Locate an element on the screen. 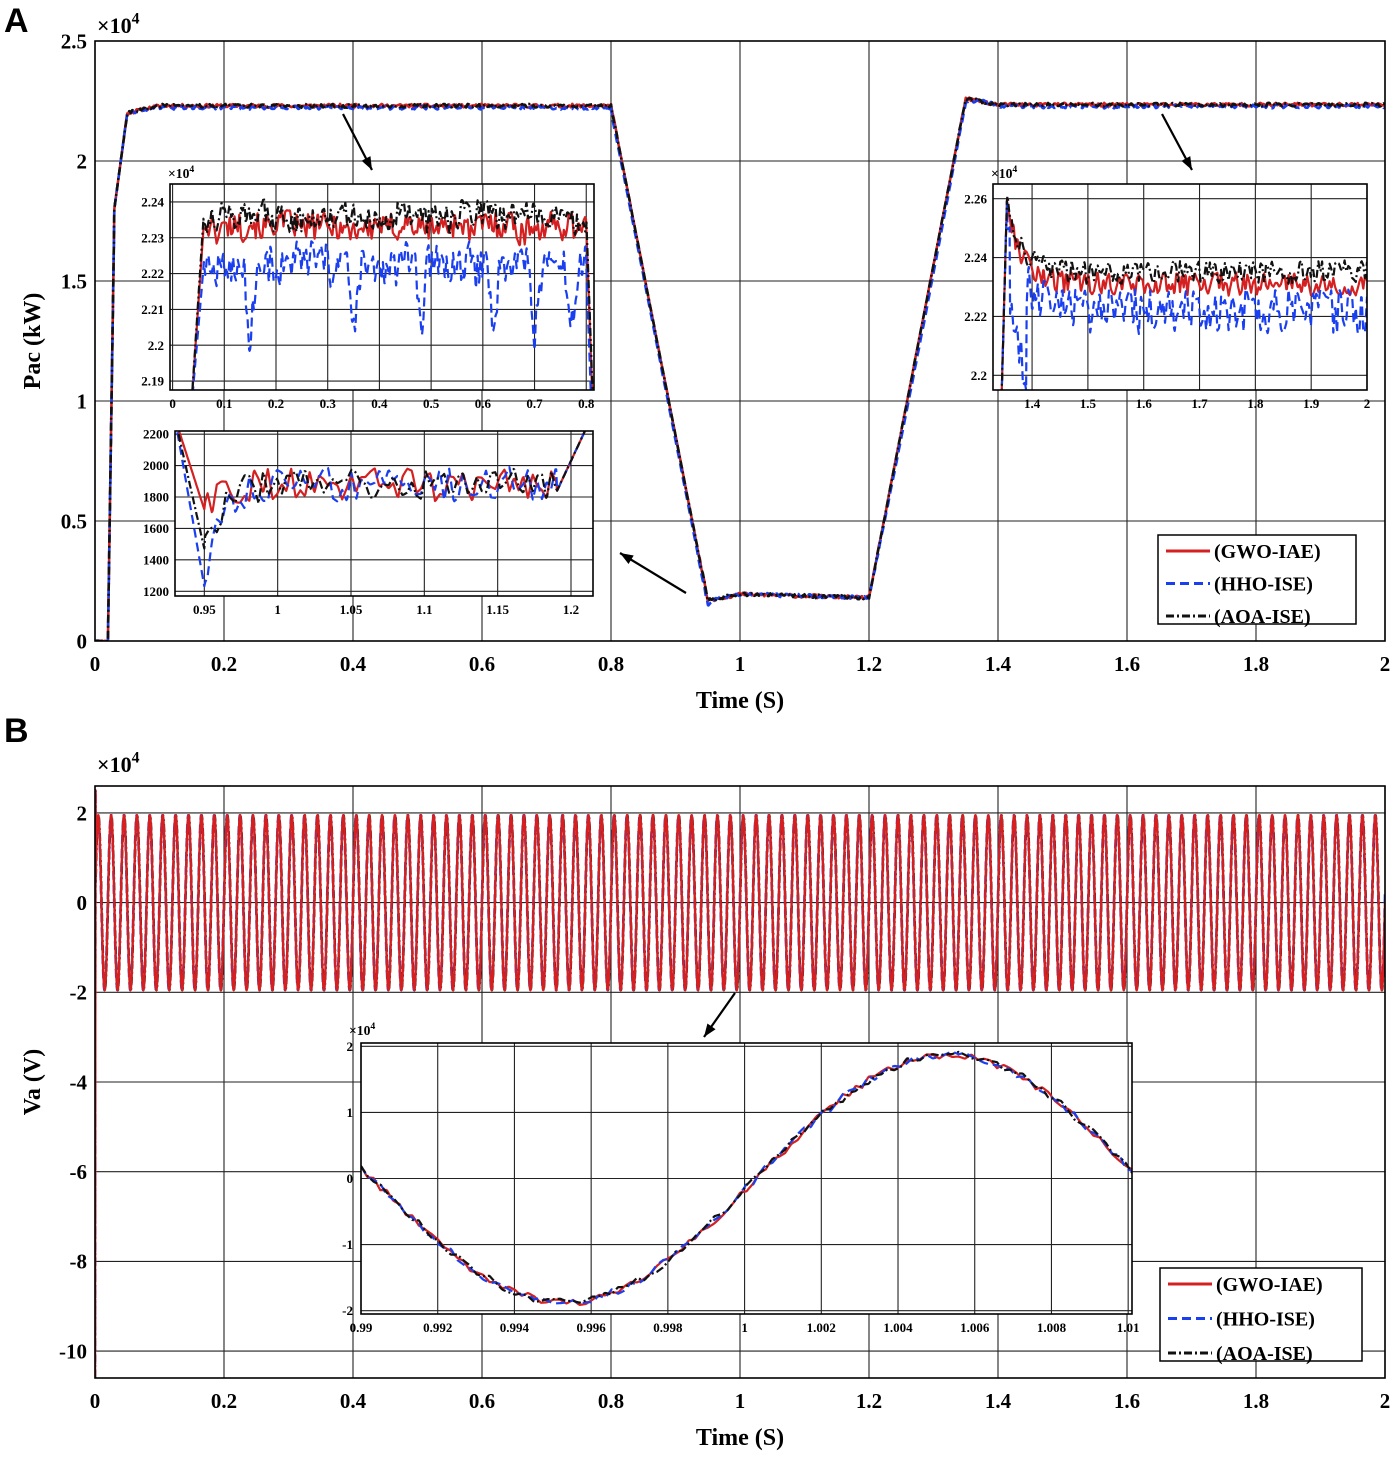  y-tick-label: 2200 is located at coordinates (156, 434).